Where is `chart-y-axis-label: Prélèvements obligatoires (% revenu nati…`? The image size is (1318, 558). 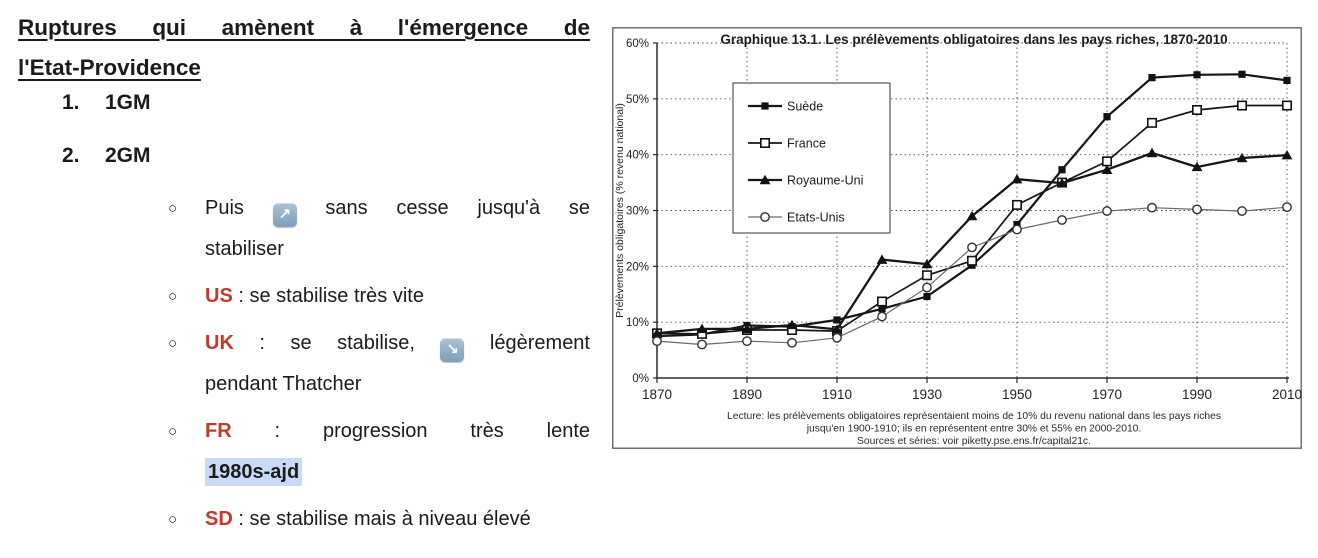
chart-y-axis-label: Prélèvements obligatoires (% revenu nati… is located at coordinates (620, 210).